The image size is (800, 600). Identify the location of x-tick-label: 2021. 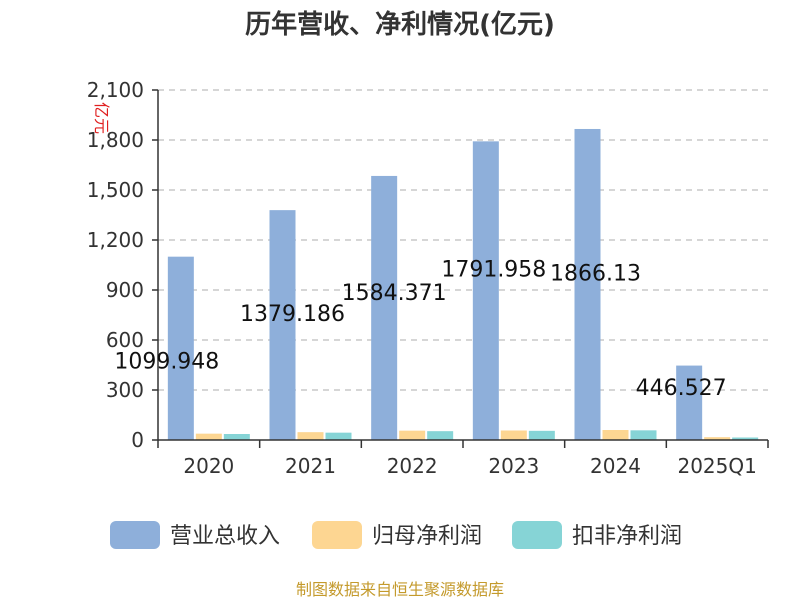
(310, 466).